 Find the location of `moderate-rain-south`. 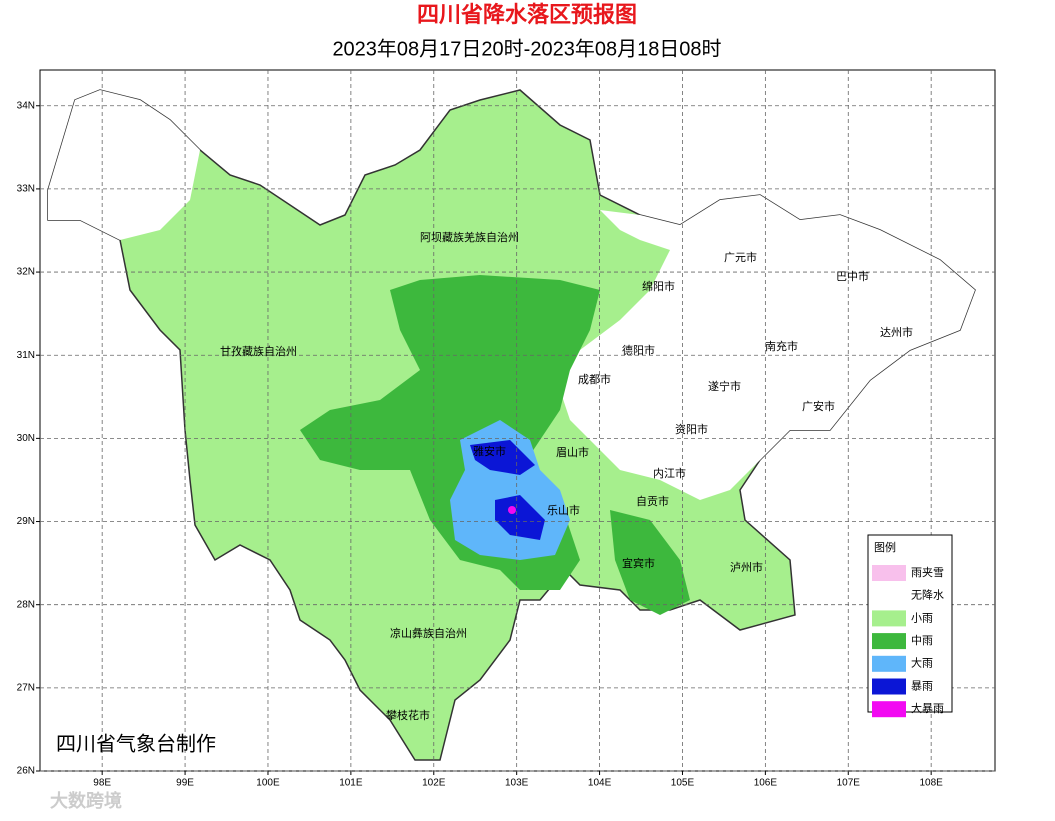

moderate-rain-south is located at coordinates (650, 562).